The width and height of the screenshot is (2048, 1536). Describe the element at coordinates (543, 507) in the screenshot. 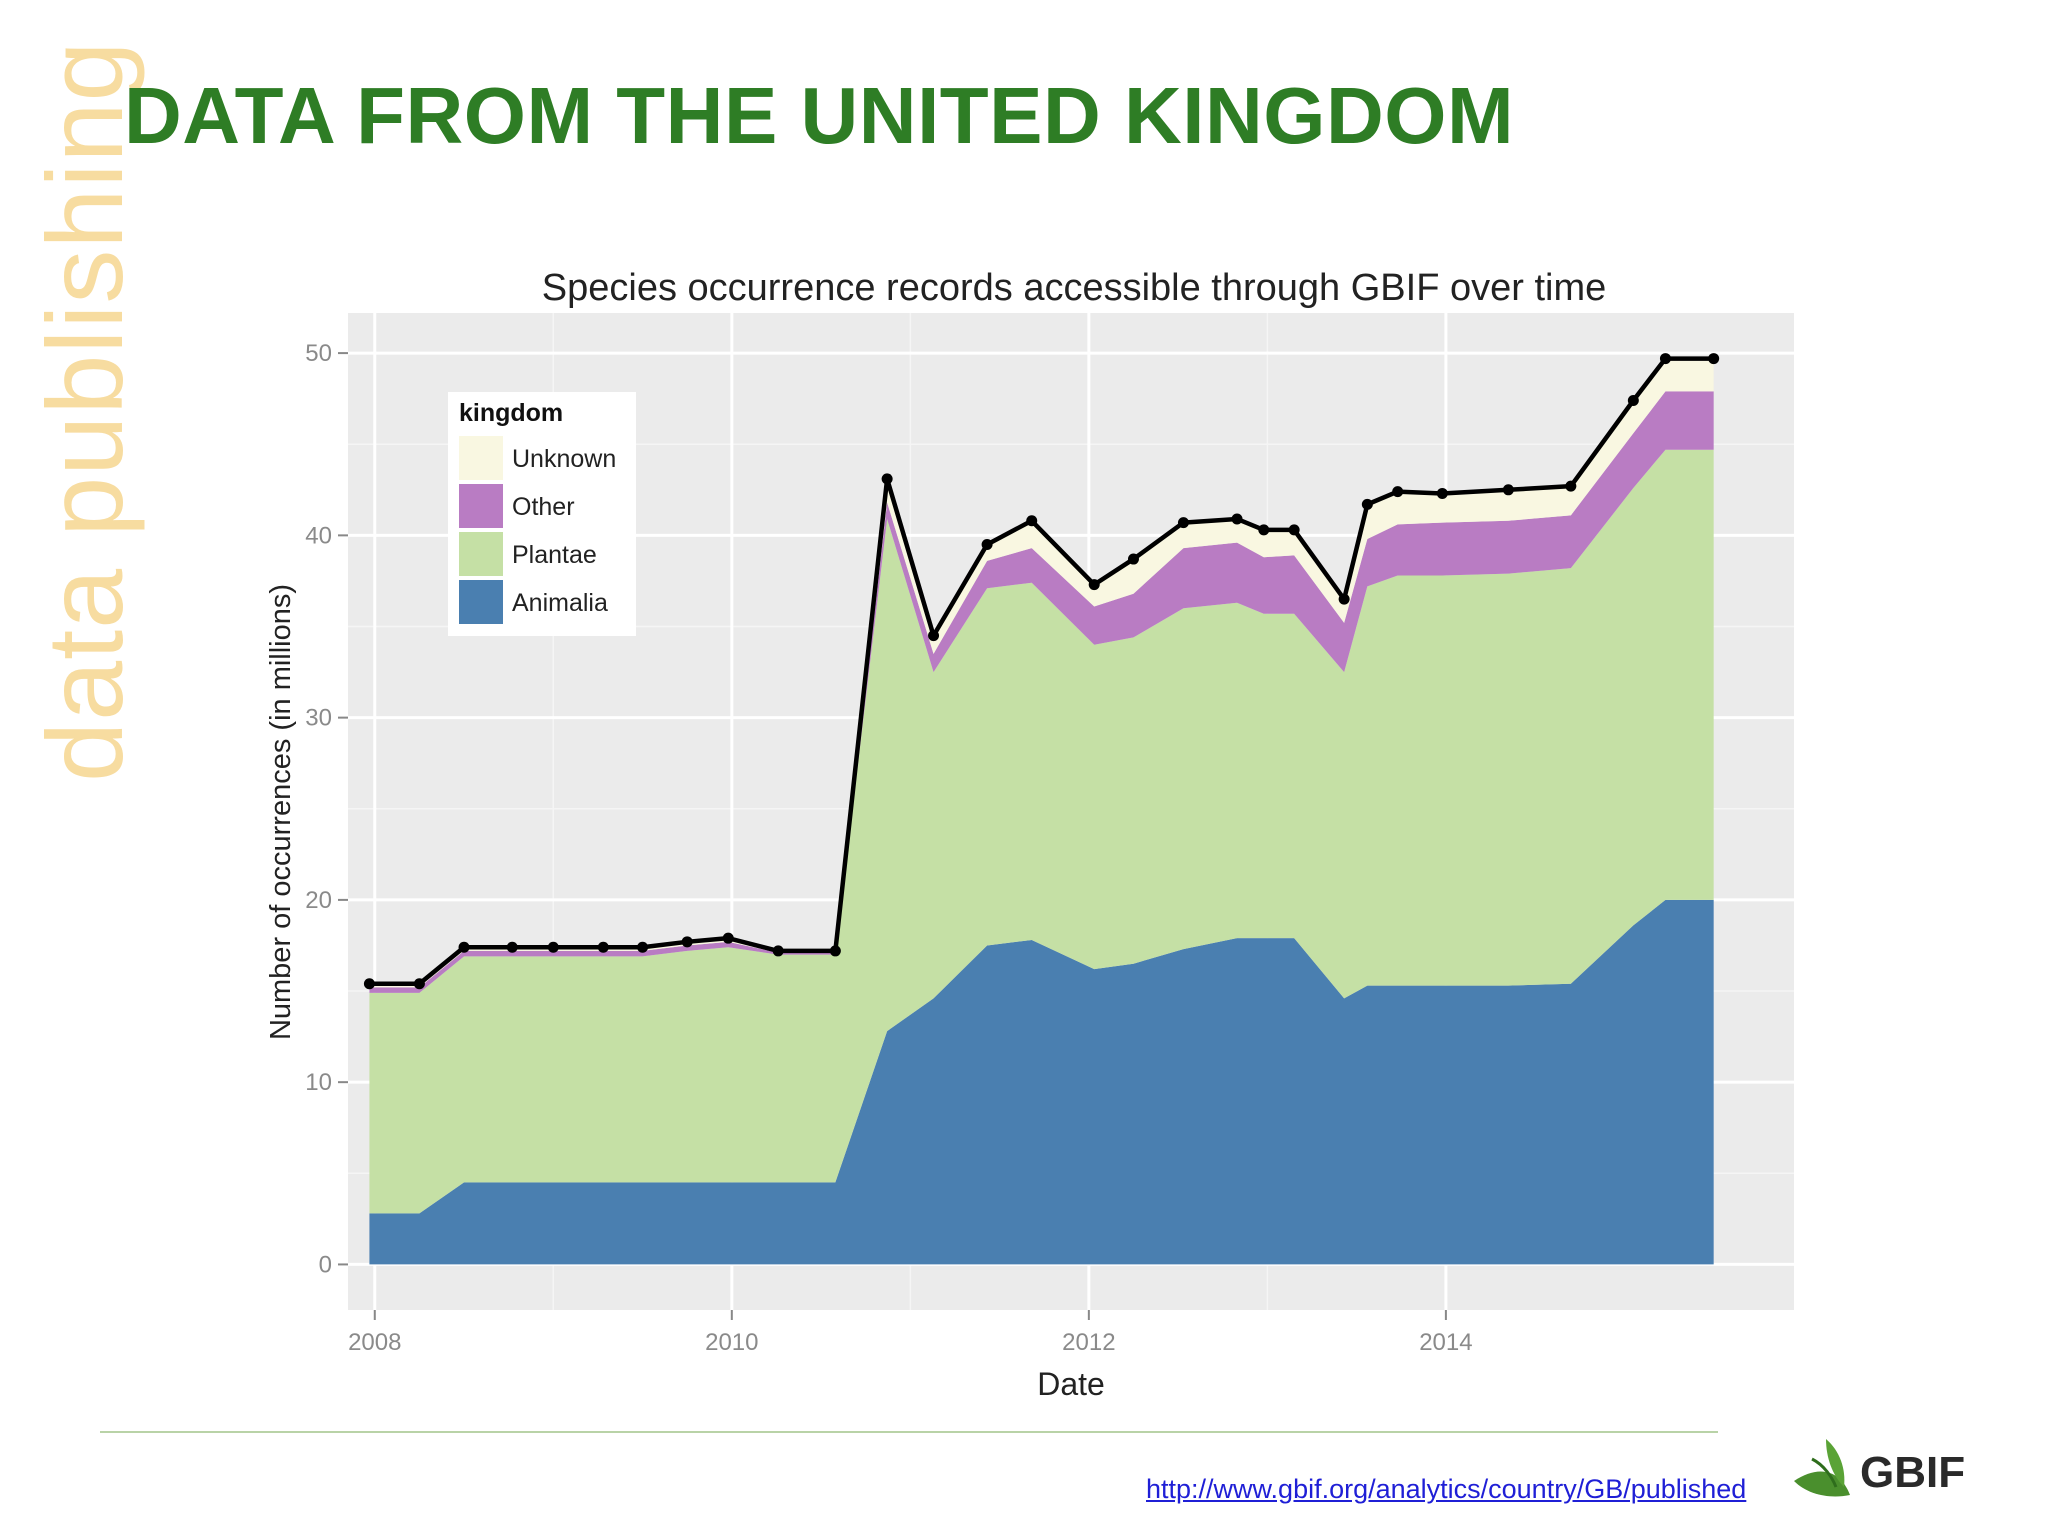

I see `legend-label-other: Other` at that location.